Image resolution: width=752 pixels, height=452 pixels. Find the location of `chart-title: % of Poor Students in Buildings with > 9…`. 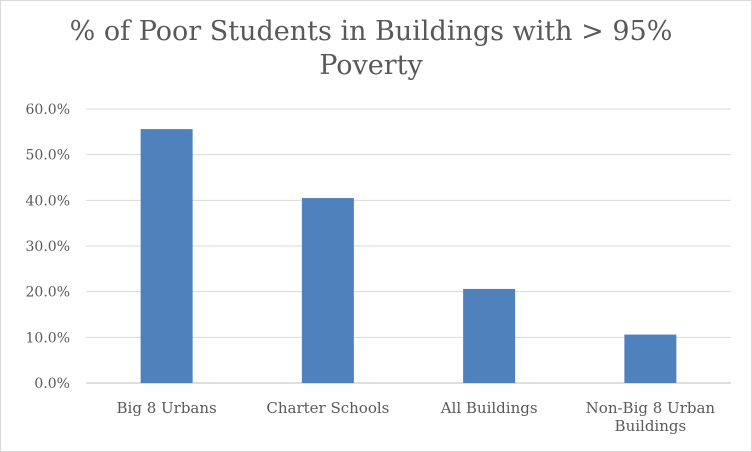

chart-title: % of Poor Students in Buildings with > 9… is located at coordinates (371, 48).